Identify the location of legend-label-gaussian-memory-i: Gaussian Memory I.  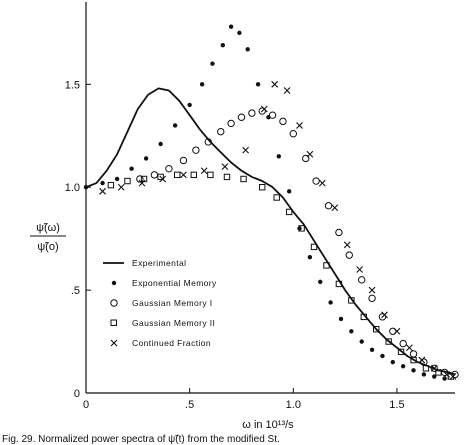
(172, 303).